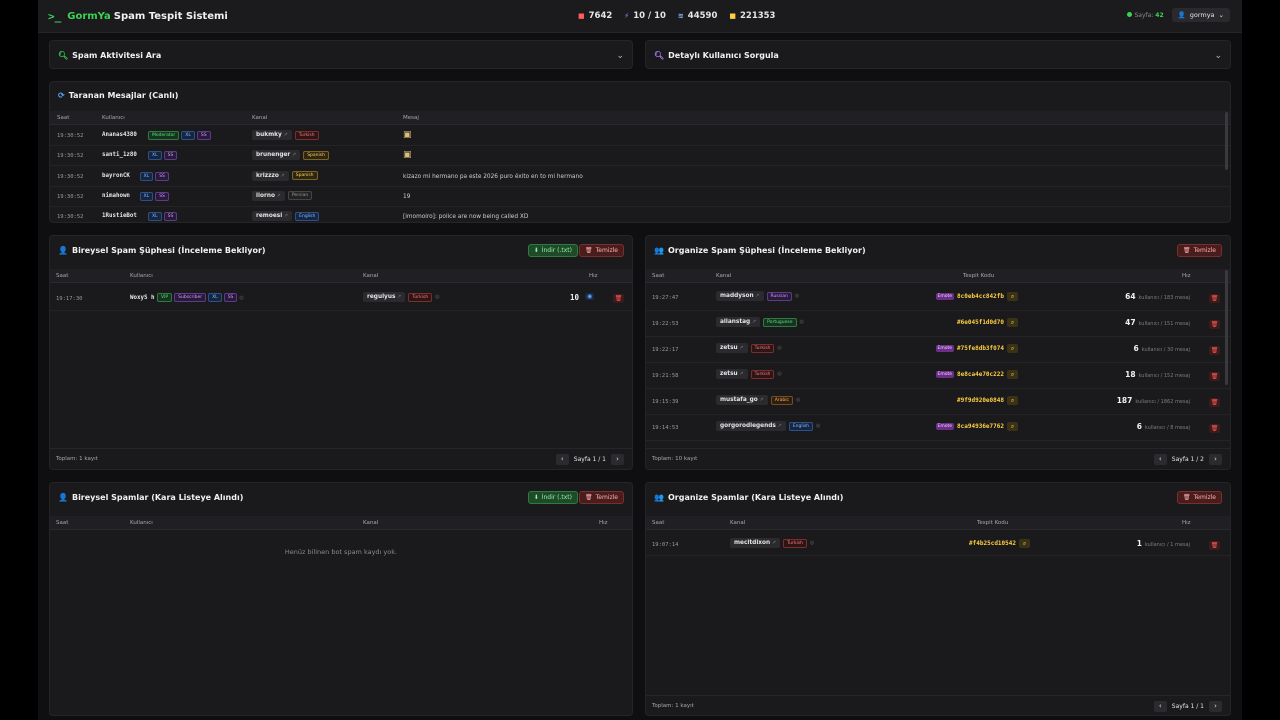  I want to click on chat-icon: ◉, so click(590, 296).